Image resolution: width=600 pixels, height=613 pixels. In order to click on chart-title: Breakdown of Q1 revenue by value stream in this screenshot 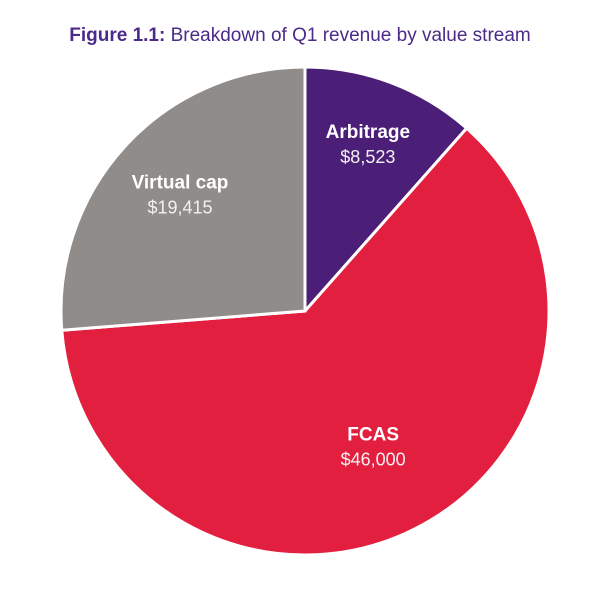, I will do `click(351, 35)`.